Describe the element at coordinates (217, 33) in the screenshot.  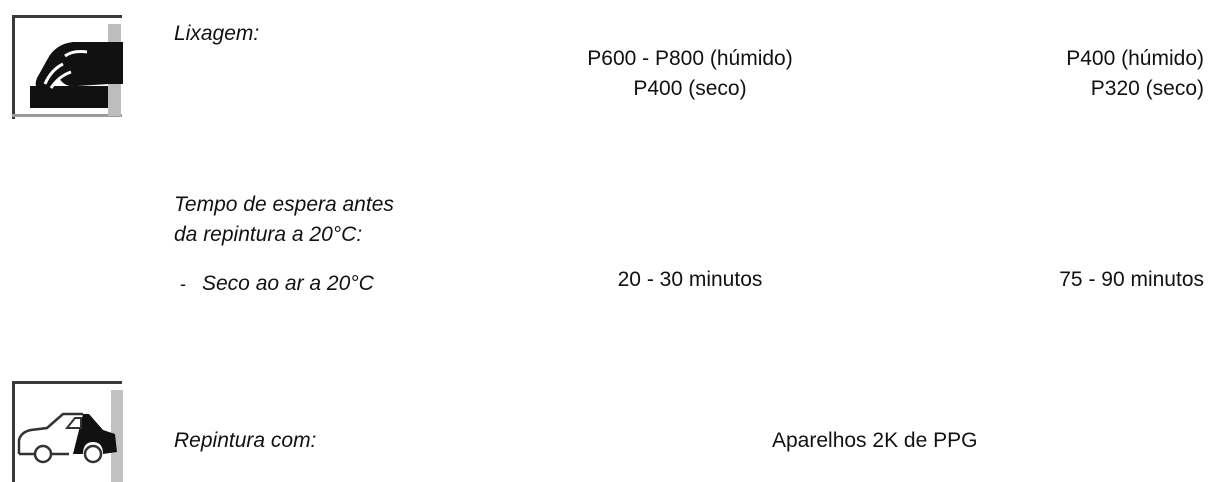
I see `sanding-label: Lixagem:` at that location.